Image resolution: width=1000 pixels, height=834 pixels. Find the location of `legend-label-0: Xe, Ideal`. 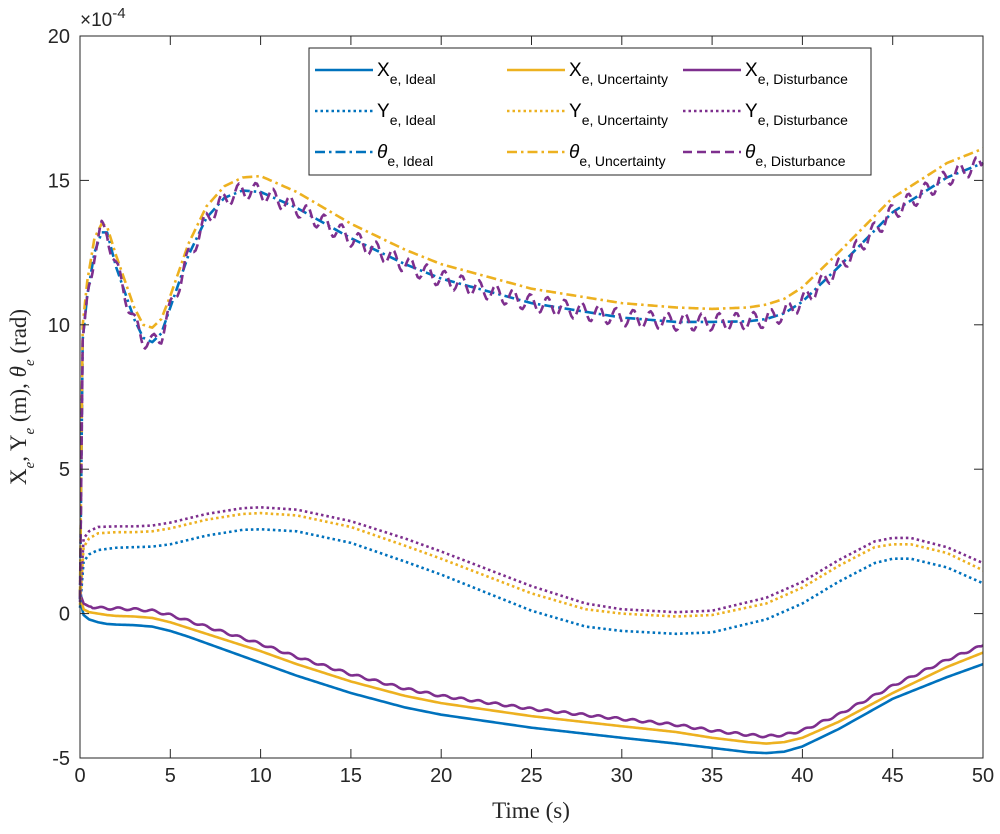

legend-label-0: Xe, Ideal is located at coordinates (406, 73).